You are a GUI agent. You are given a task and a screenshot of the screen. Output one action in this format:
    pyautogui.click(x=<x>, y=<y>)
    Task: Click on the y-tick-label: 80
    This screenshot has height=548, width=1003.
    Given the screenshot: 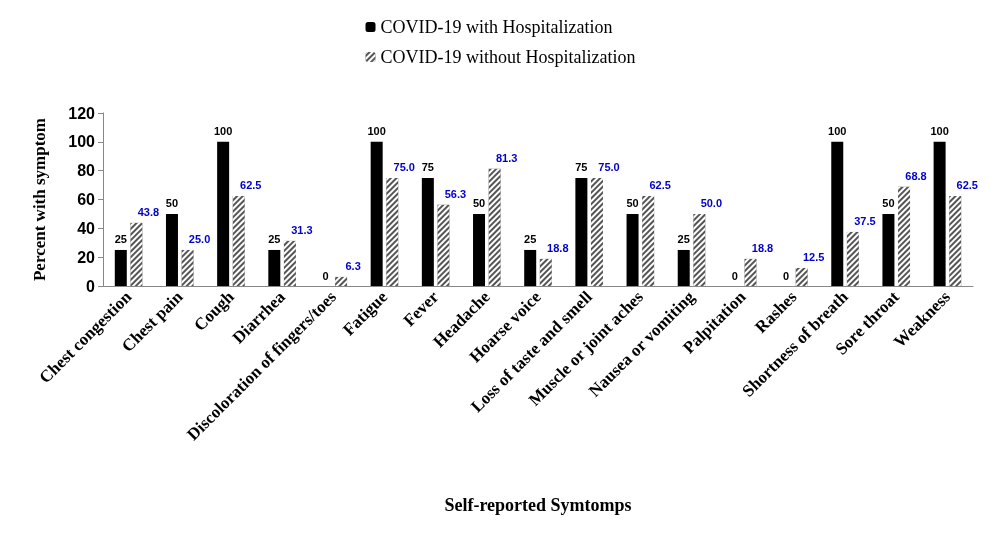 What is the action you would take?
    pyautogui.click(x=86, y=171)
    